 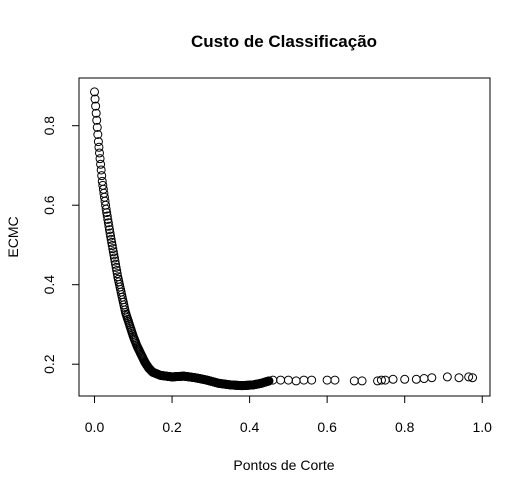 What do you see at coordinates (49, 285) in the screenshot?
I see `y-tick-label: 0.4` at bounding box center [49, 285].